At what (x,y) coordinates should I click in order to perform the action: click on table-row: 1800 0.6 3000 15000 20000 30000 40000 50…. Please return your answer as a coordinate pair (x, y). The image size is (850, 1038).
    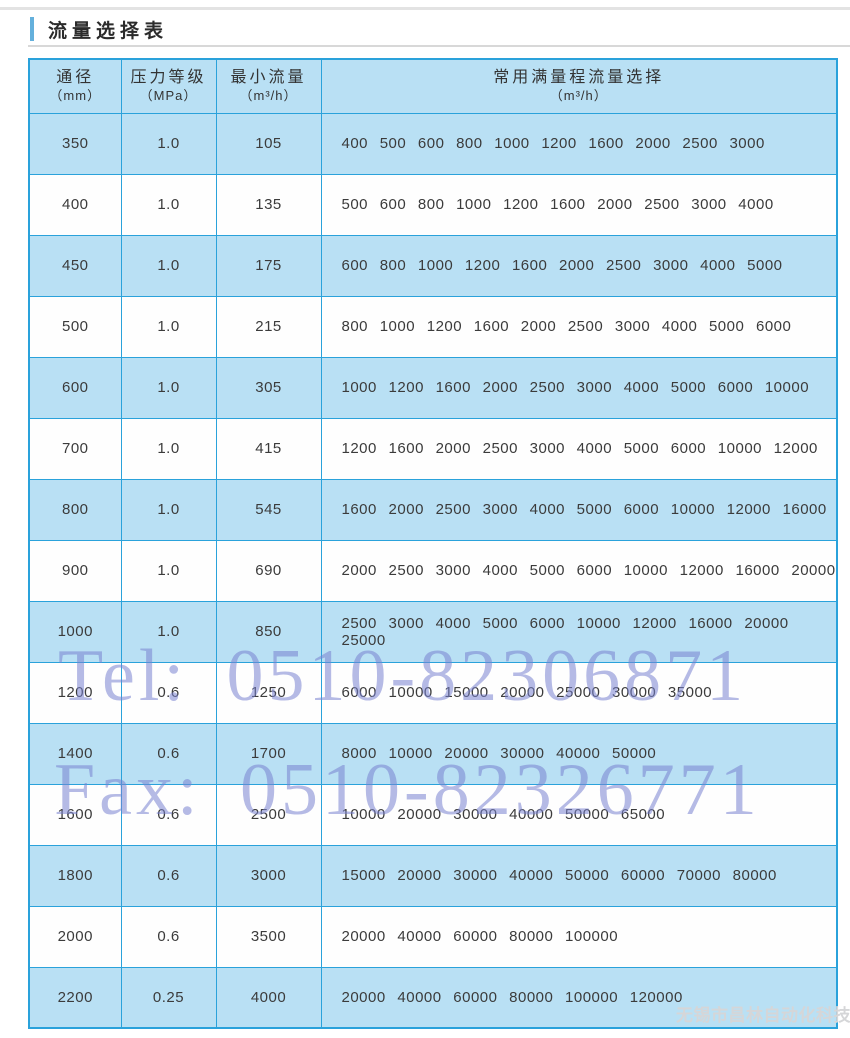
    Looking at the image, I should click on (433, 875).